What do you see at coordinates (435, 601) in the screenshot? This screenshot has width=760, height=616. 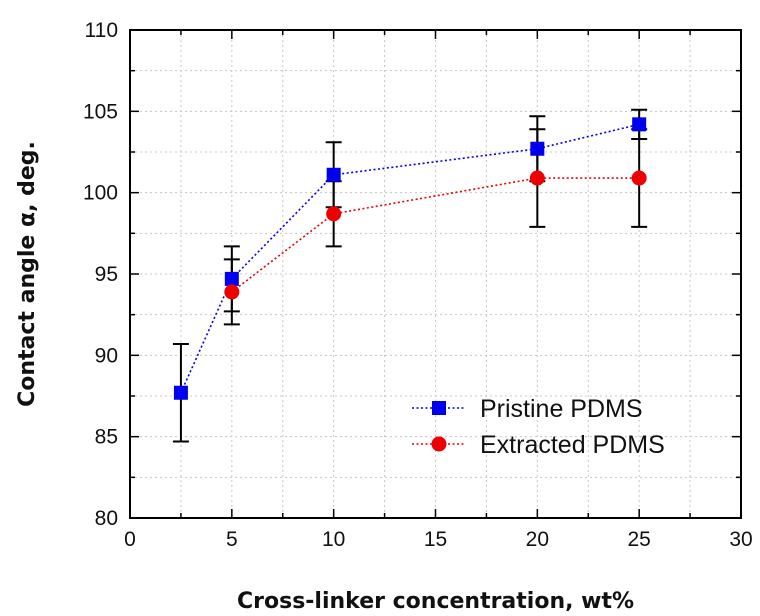 I see `x-axis-title: Cross-linker concentration, wt%` at bounding box center [435, 601].